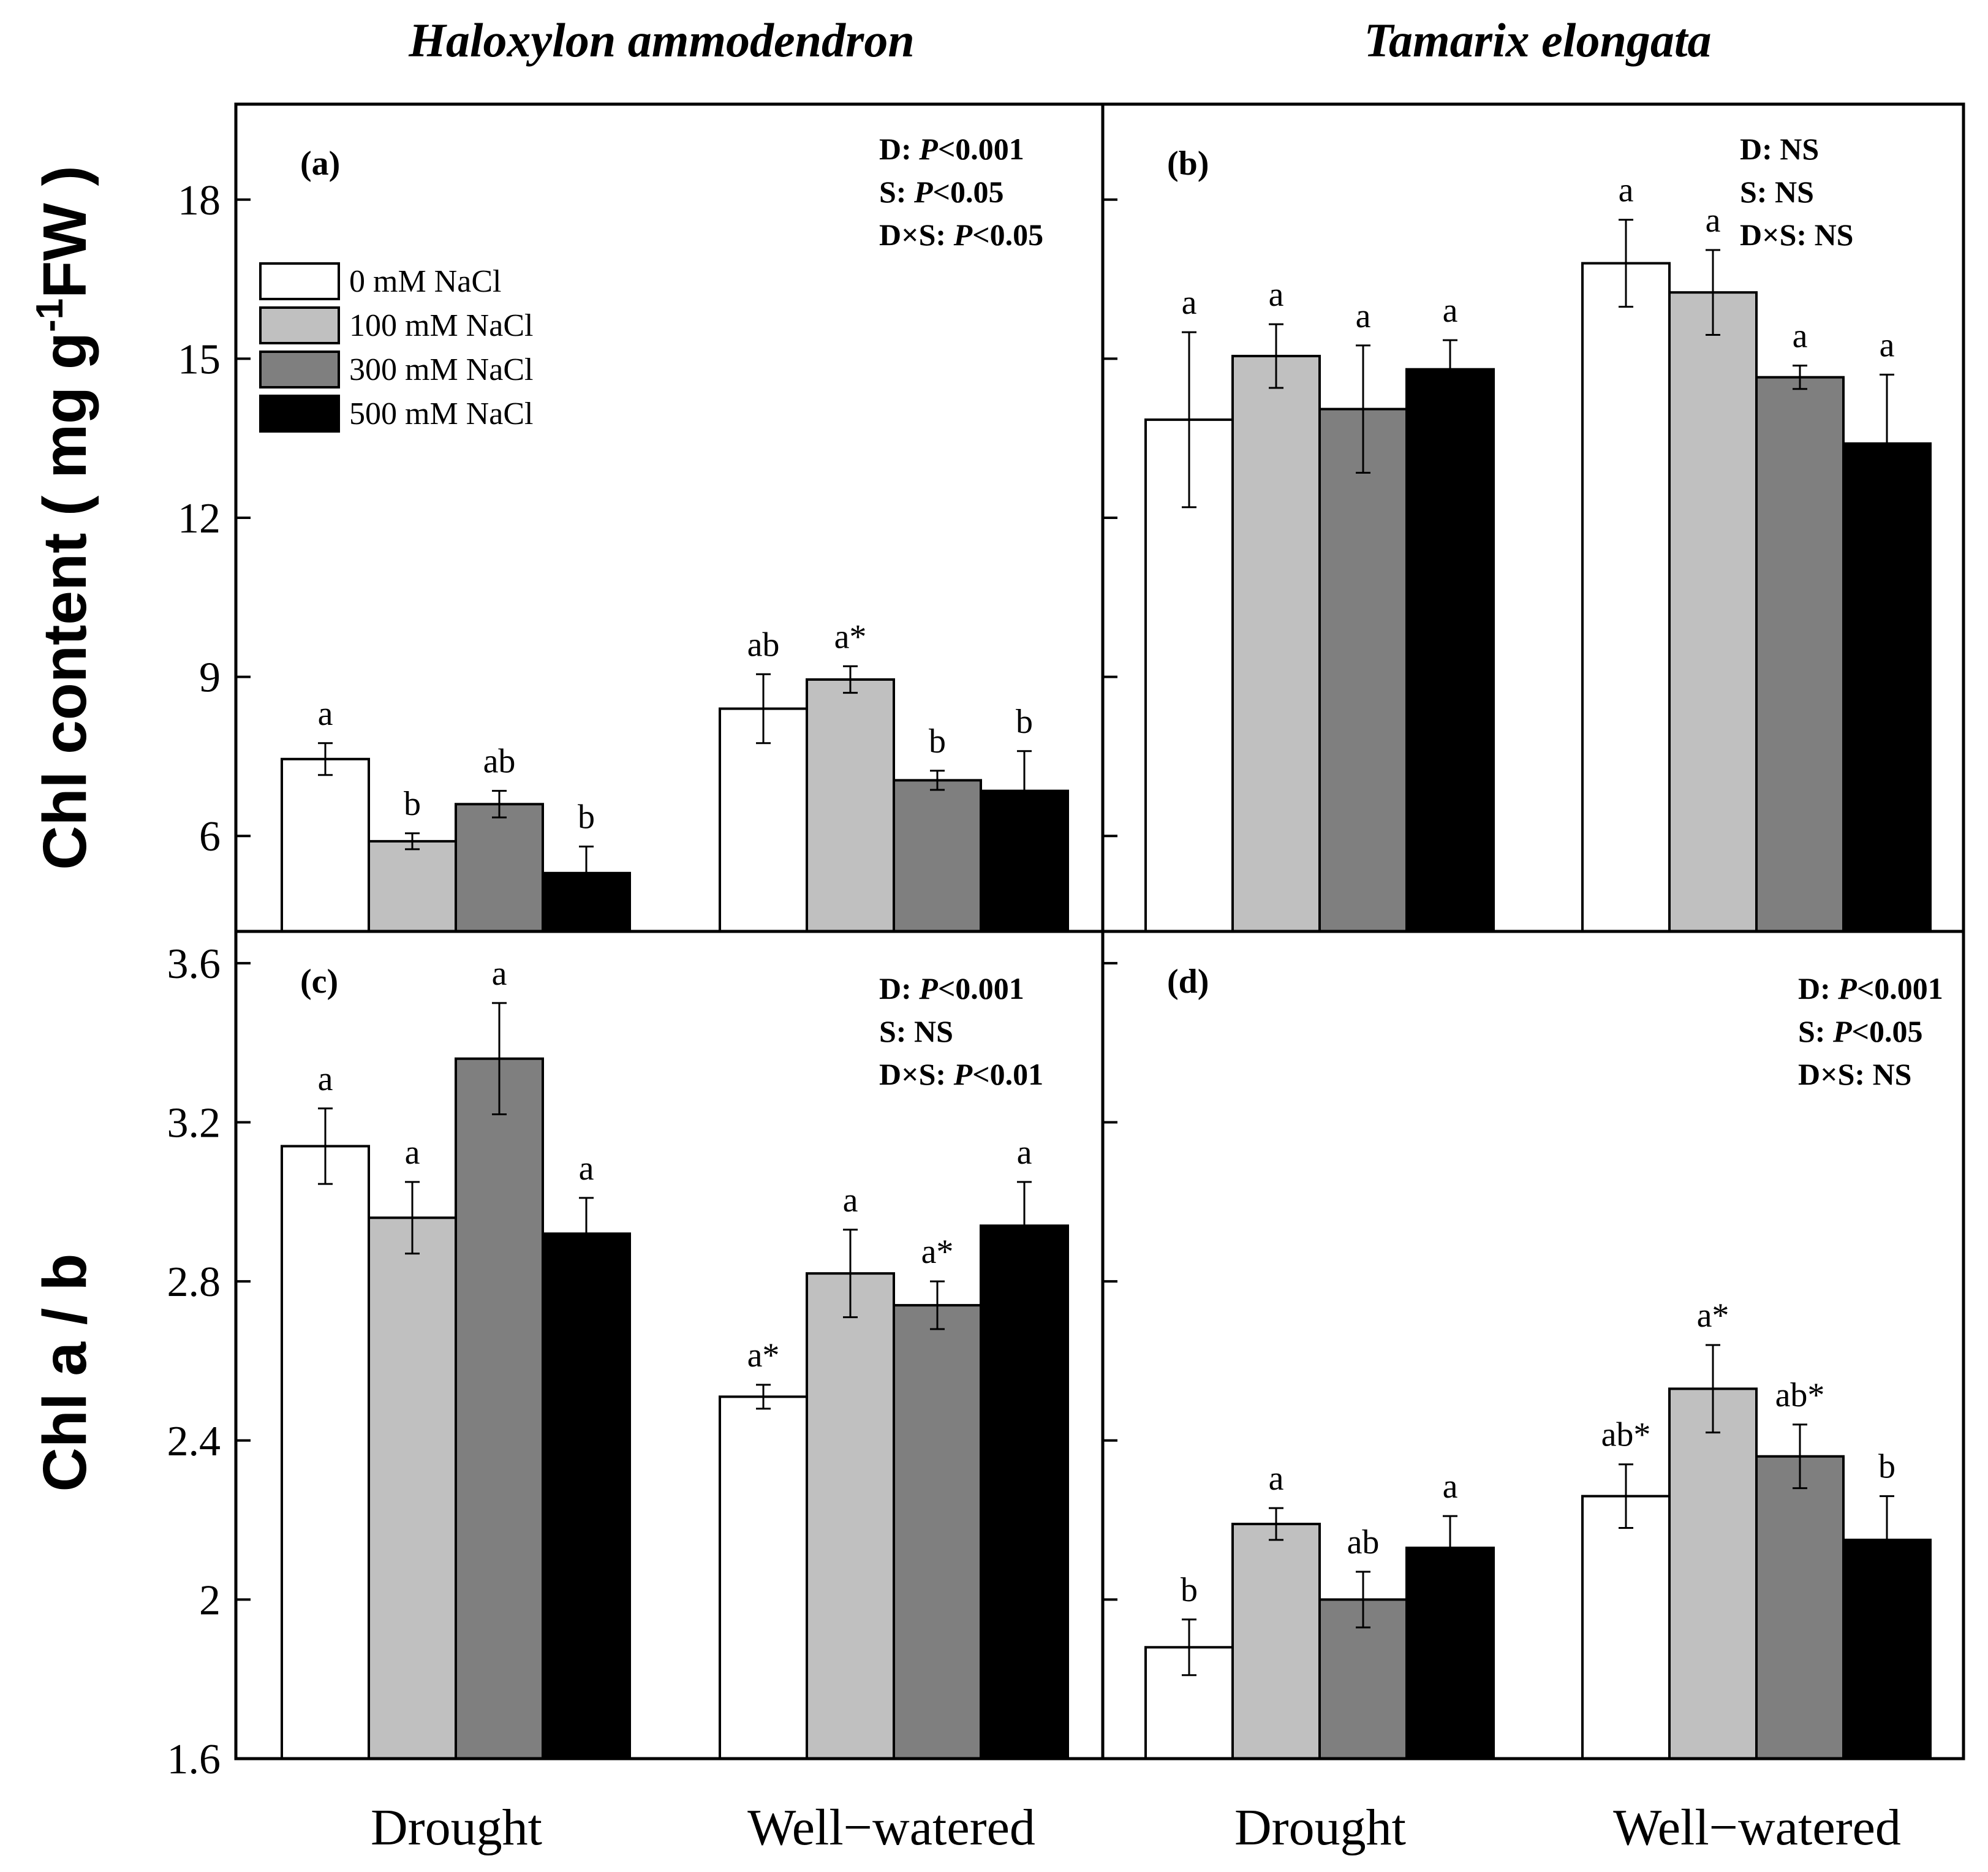 The width and height of the screenshot is (1988, 1872). Describe the element at coordinates (199, 200) in the screenshot. I see `y-tick-label: 18` at that location.